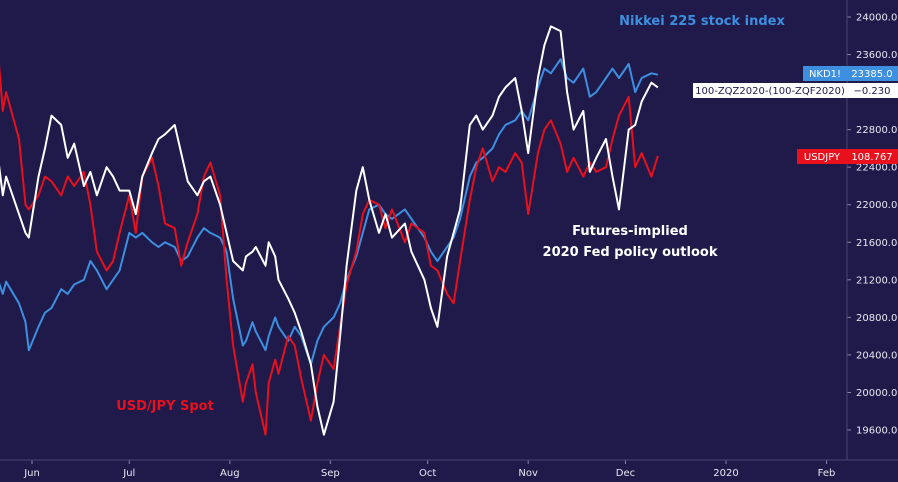 The width and height of the screenshot is (898, 482). Describe the element at coordinates (427, 473) in the screenshot. I see `x-tick-label: Oct` at that location.